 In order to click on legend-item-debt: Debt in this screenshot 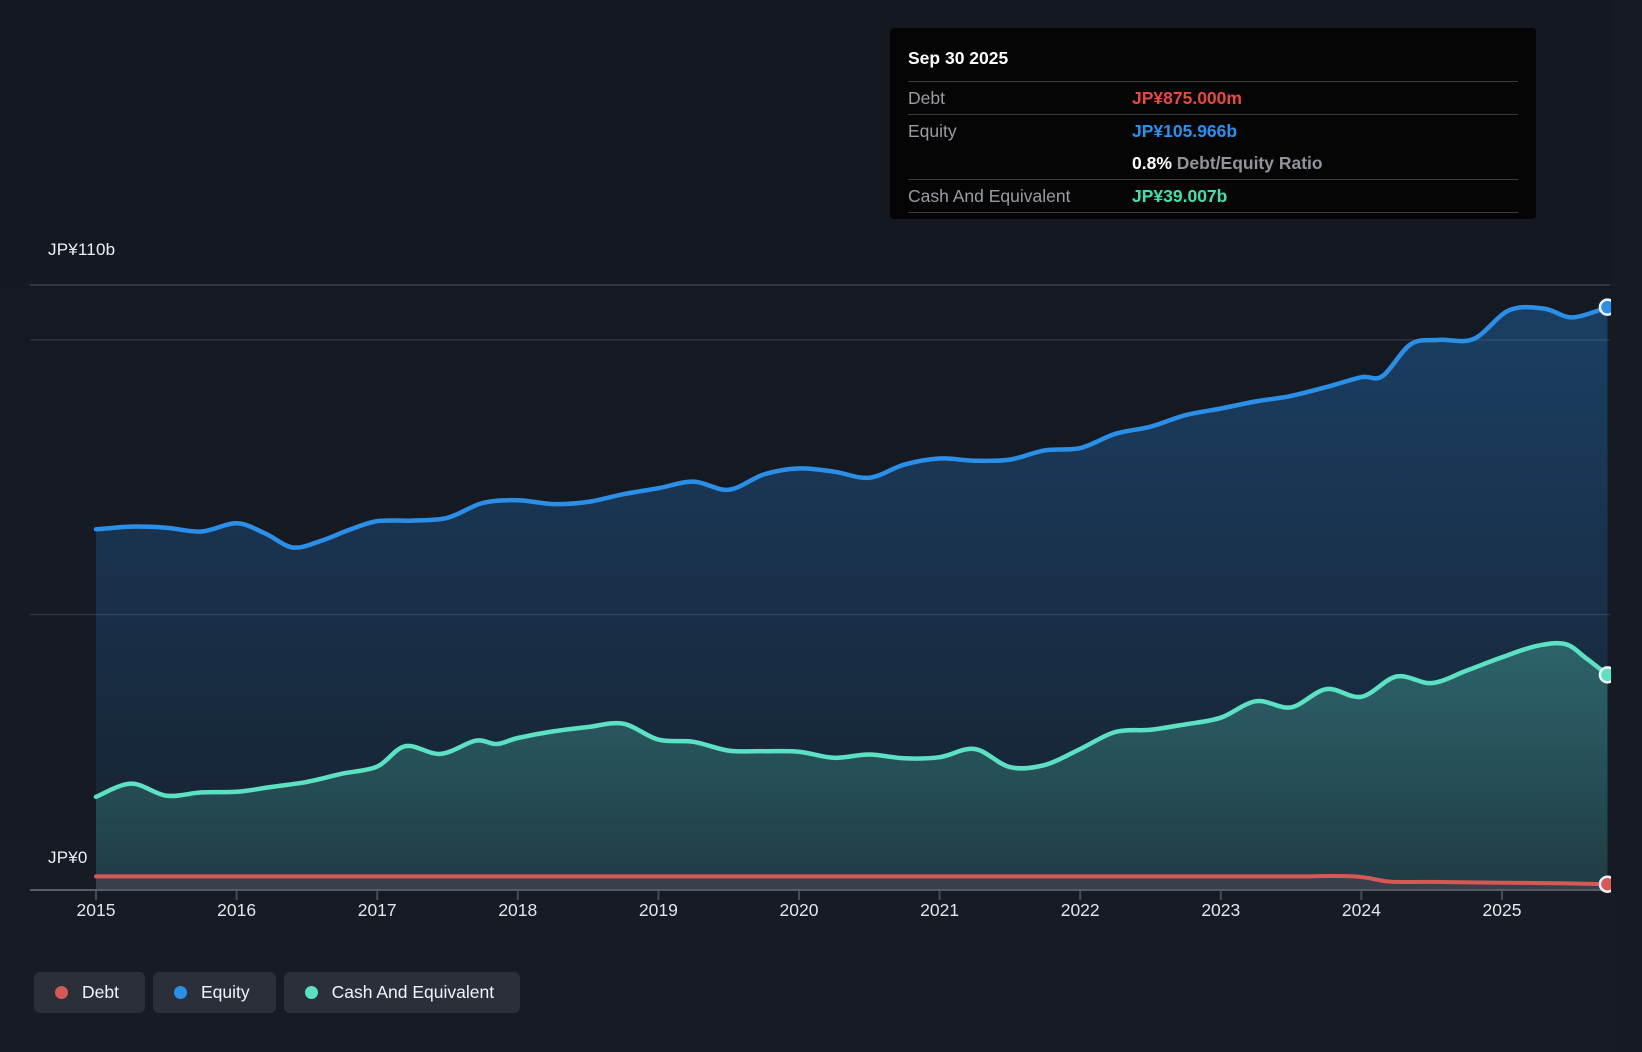, I will do `click(89, 992)`.